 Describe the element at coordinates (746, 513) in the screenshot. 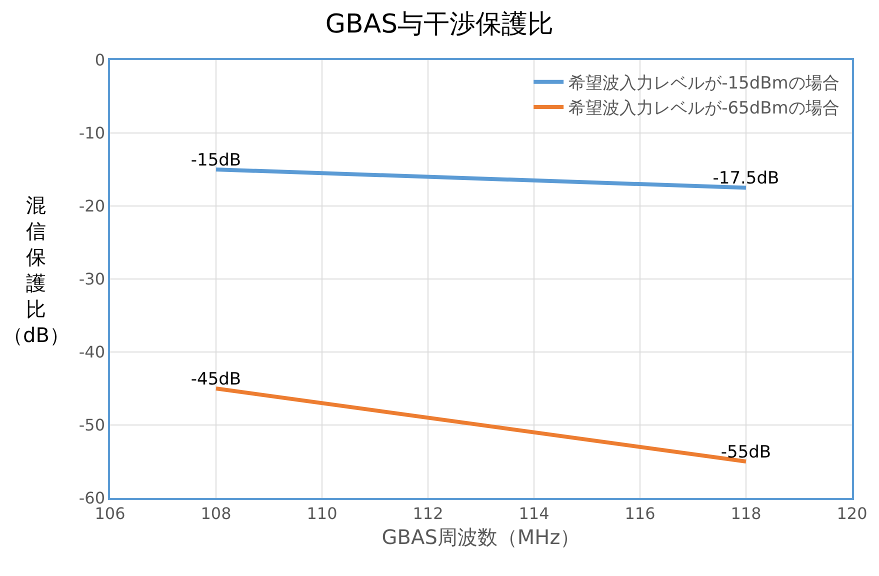

I see `x-tick-label: 118` at that location.